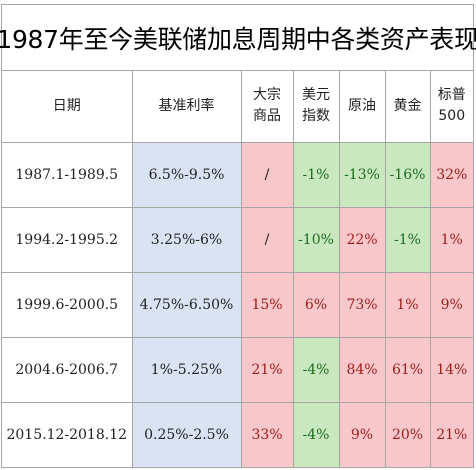 This screenshot has height=470, width=476. What do you see at coordinates (267, 369) in the screenshot?
I see `cell-commodity: 21%` at bounding box center [267, 369].